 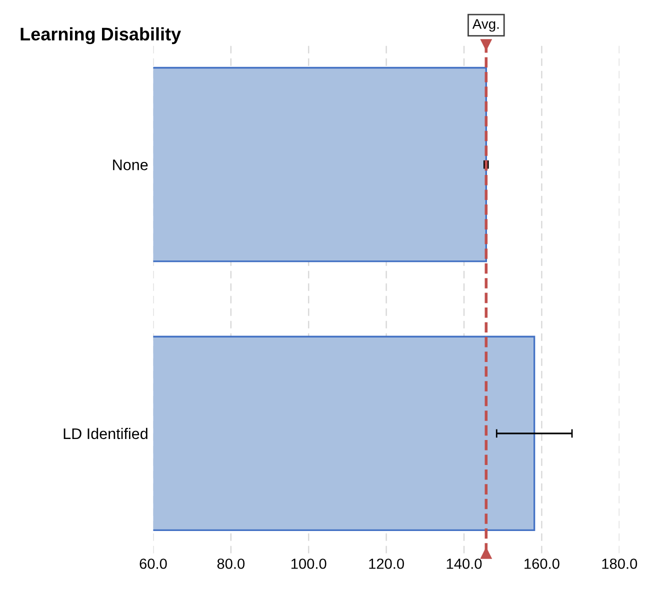 What do you see at coordinates (231, 563) in the screenshot?
I see `x-tick-label: 80.0` at bounding box center [231, 563].